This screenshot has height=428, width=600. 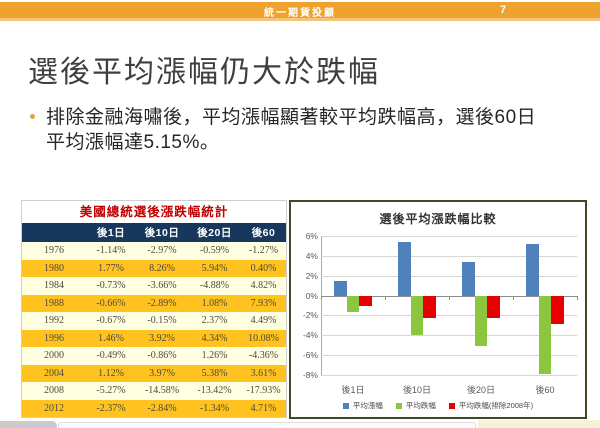 I want to click on bullet-item: 排除金融海嘯後，平均漲幅顯著較平均跌幅高，選後60日 平均漲幅達5.15%。, so click(x=308, y=130).